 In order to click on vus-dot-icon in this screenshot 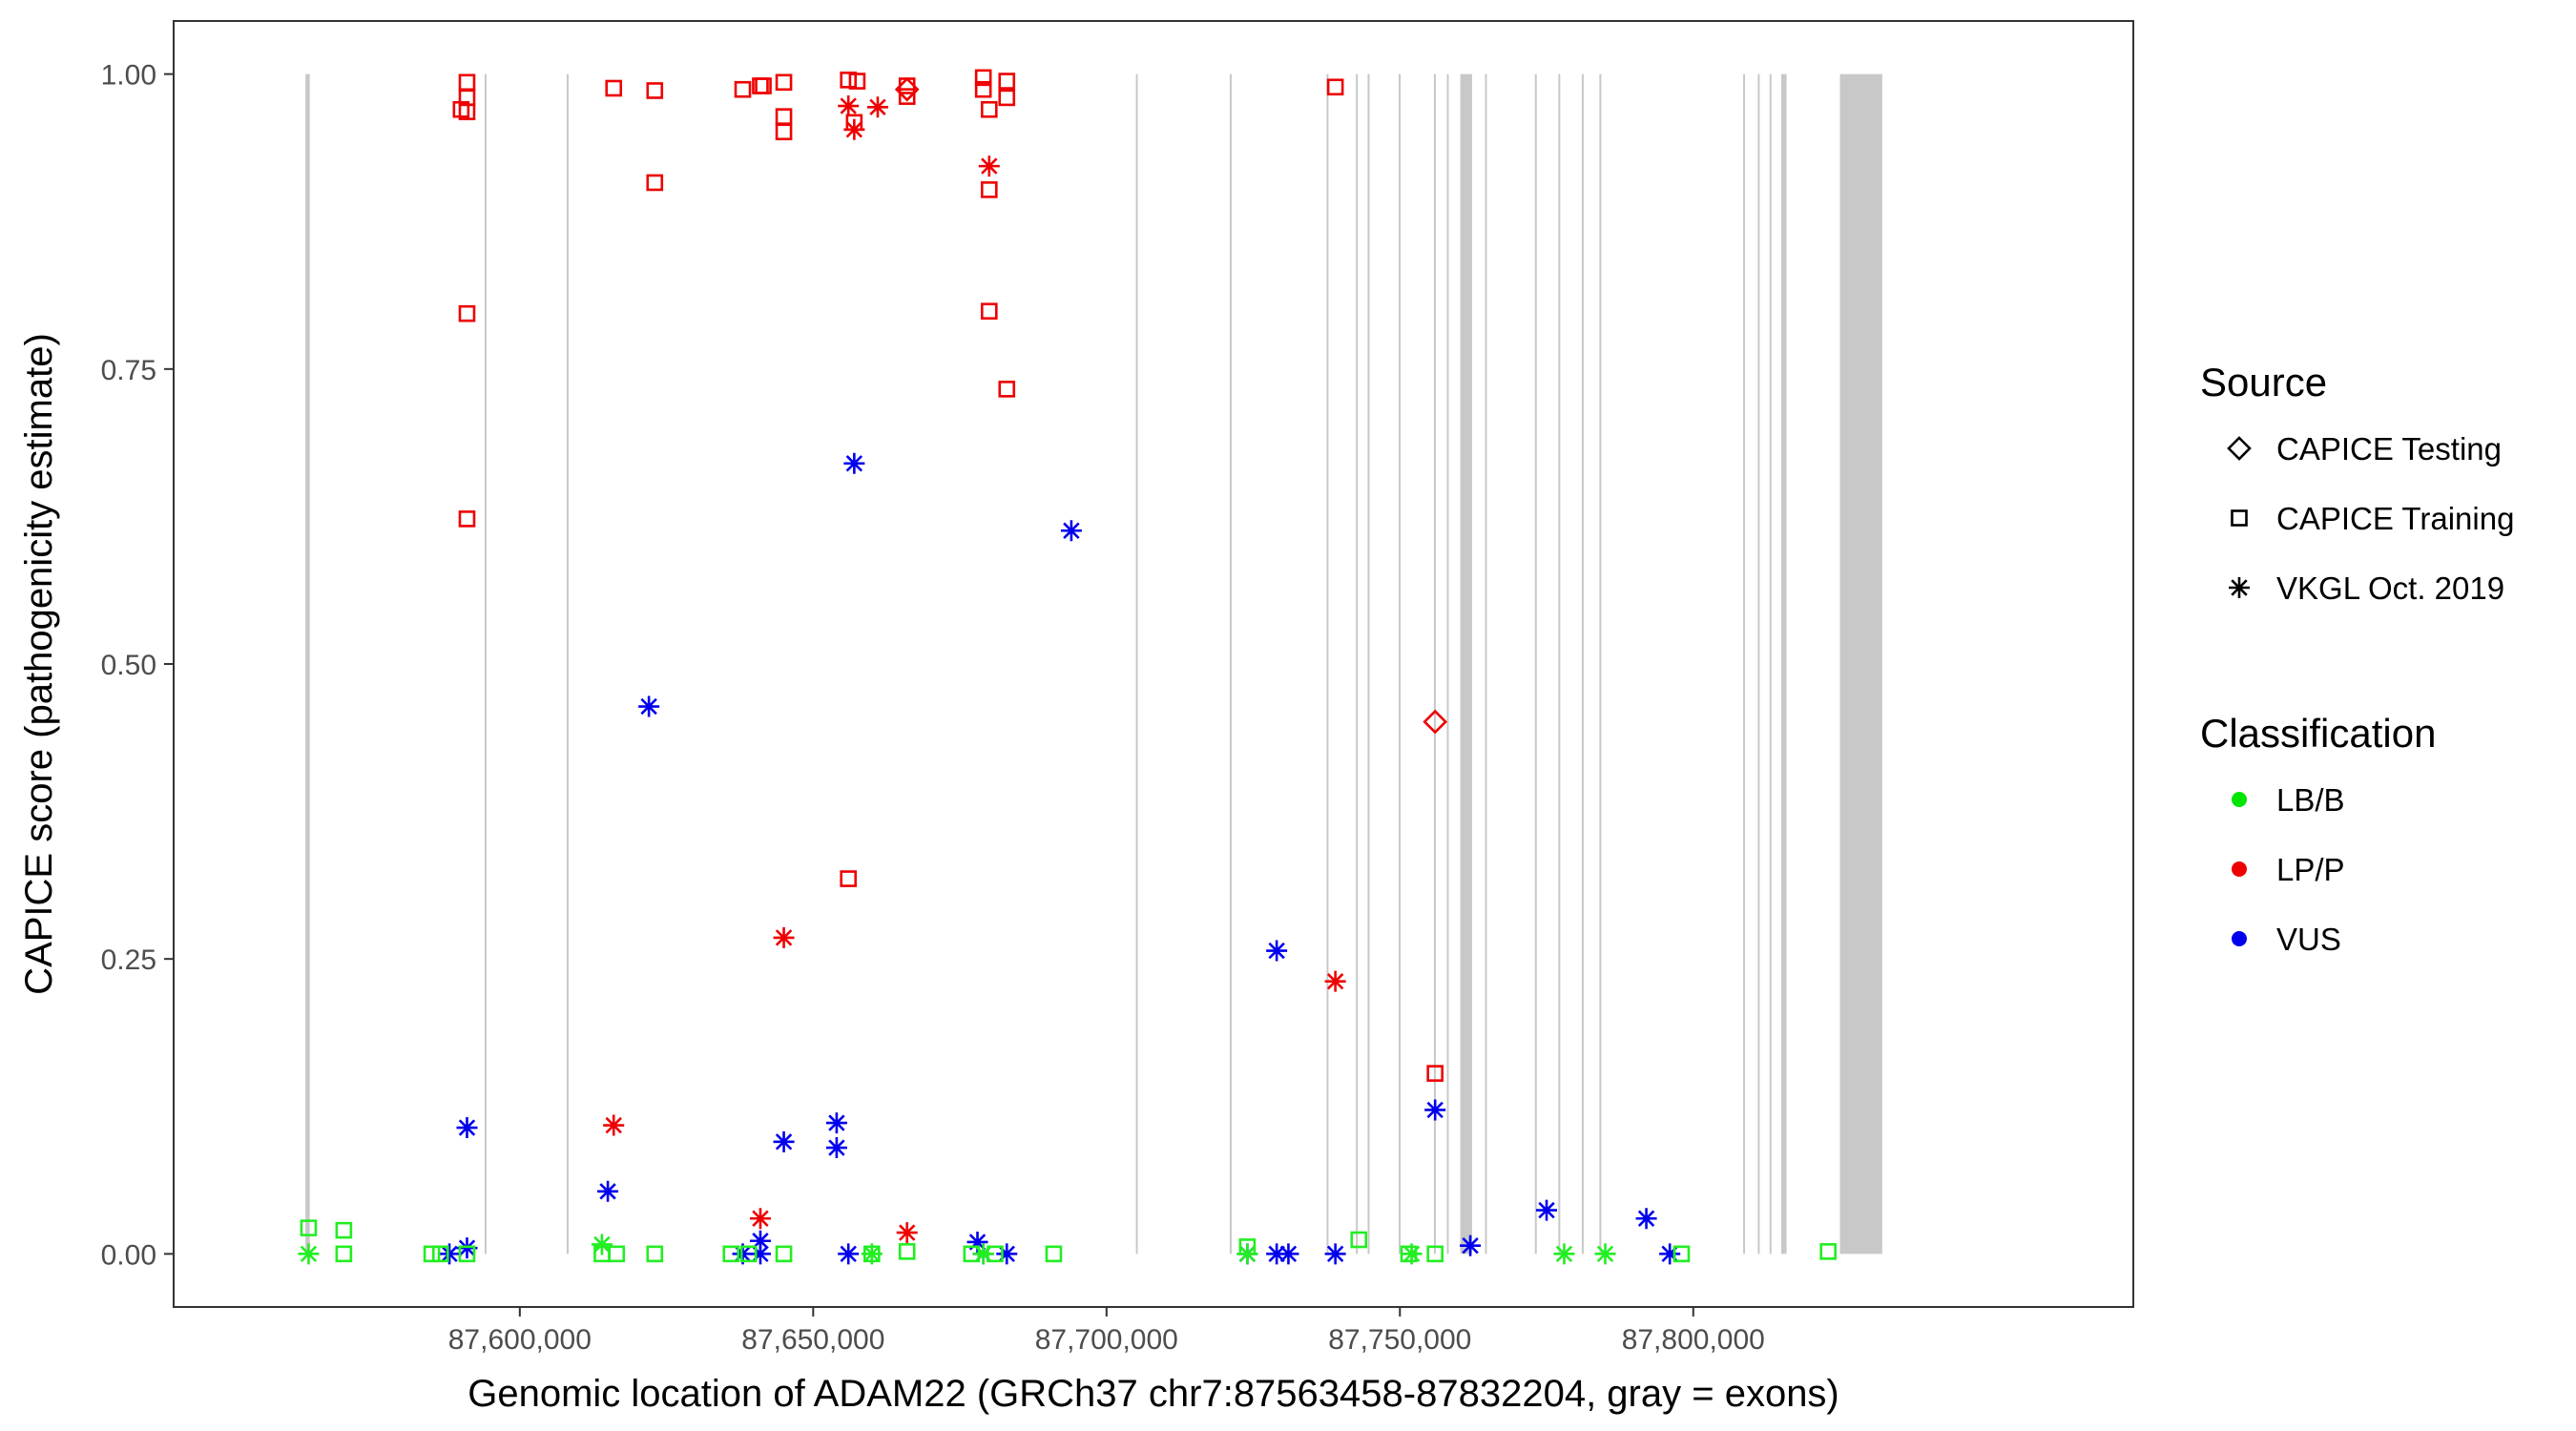, I will do `click(2239, 938)`.